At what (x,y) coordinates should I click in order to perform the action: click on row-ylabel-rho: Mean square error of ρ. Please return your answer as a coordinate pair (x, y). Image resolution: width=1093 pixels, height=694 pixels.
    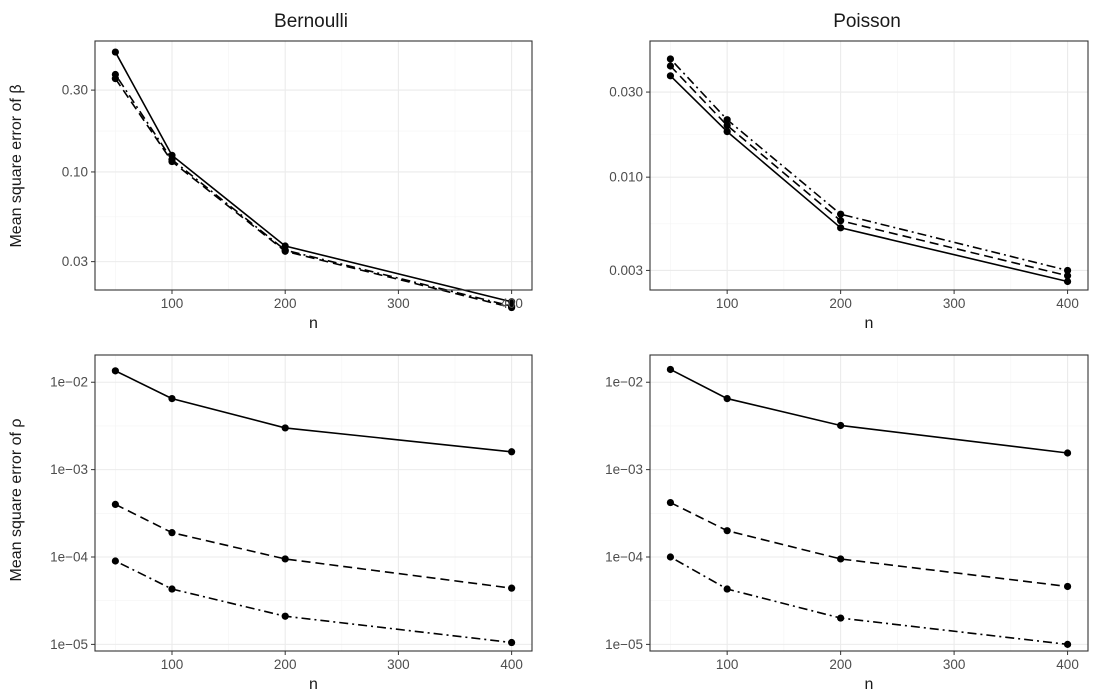
    Looking at the image, I should click on (16, 500).